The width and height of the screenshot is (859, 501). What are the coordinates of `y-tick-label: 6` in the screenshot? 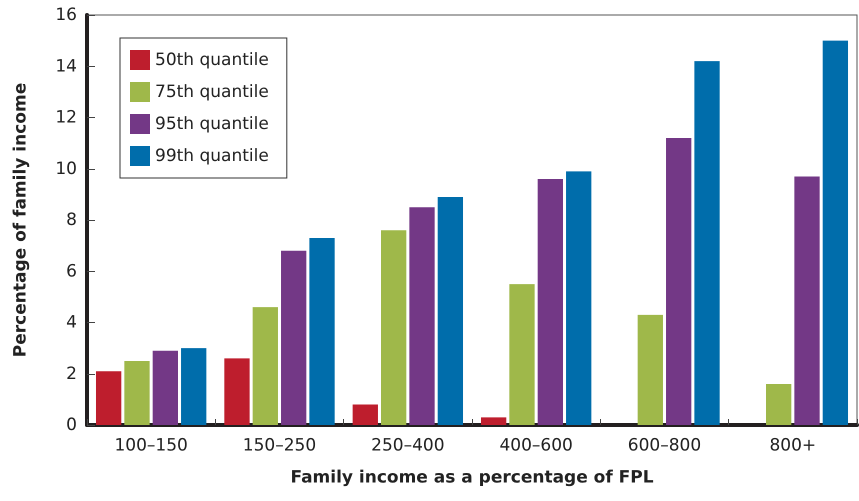 It's located at (71, 271).